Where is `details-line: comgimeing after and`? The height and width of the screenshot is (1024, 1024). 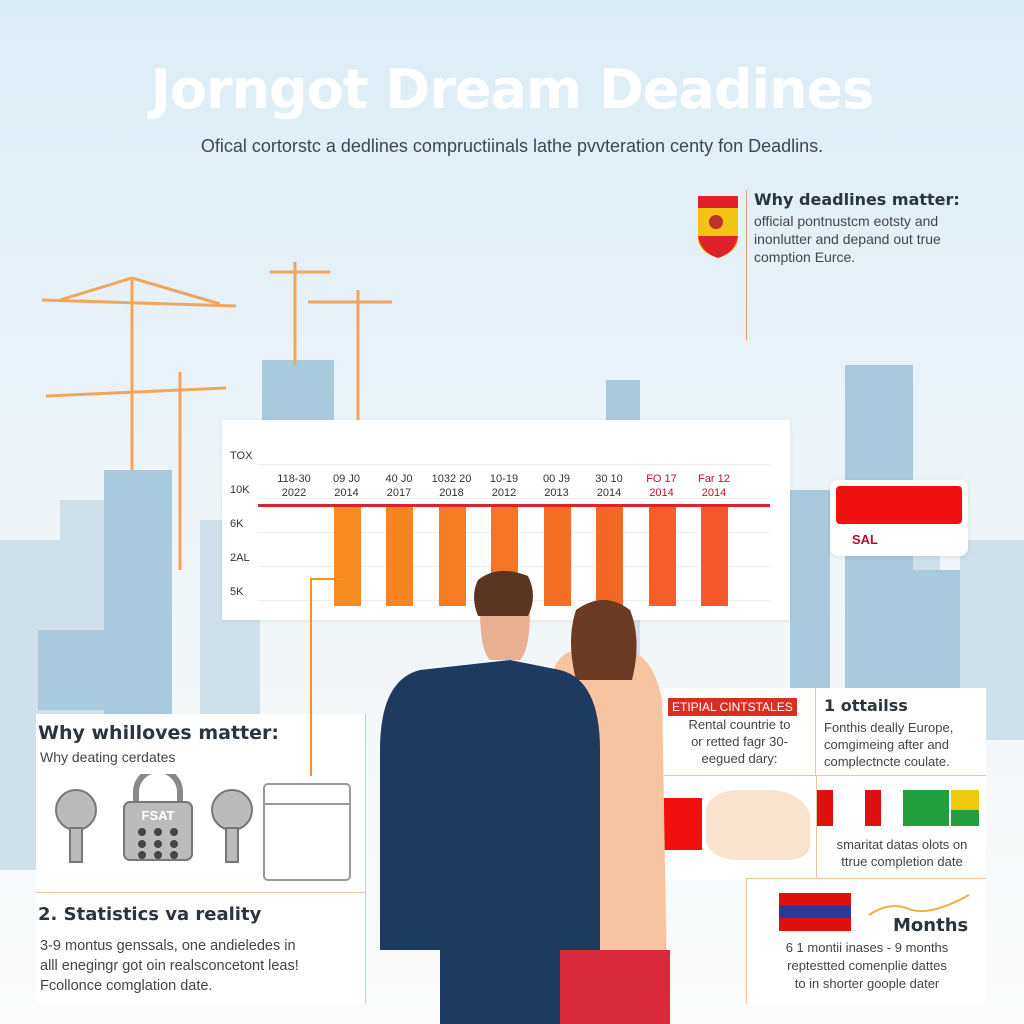 details-line: comgimeing after and is located at coordinates (887, 744).